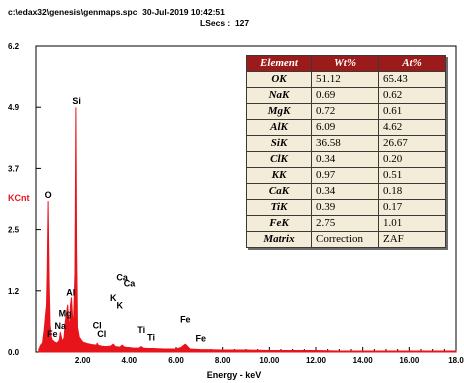 The image size is (464, 383). Describe the element at coordinates (279, 79) in the screenshot. I see `element-cell: OK` at that location.